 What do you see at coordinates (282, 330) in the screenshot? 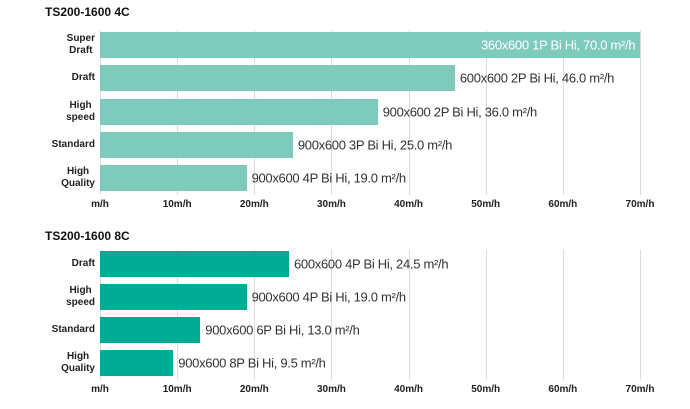
I see `value-label: 900x600 6P Bi Hi, 13.0 m²/h` at bounding box center [282, 330].